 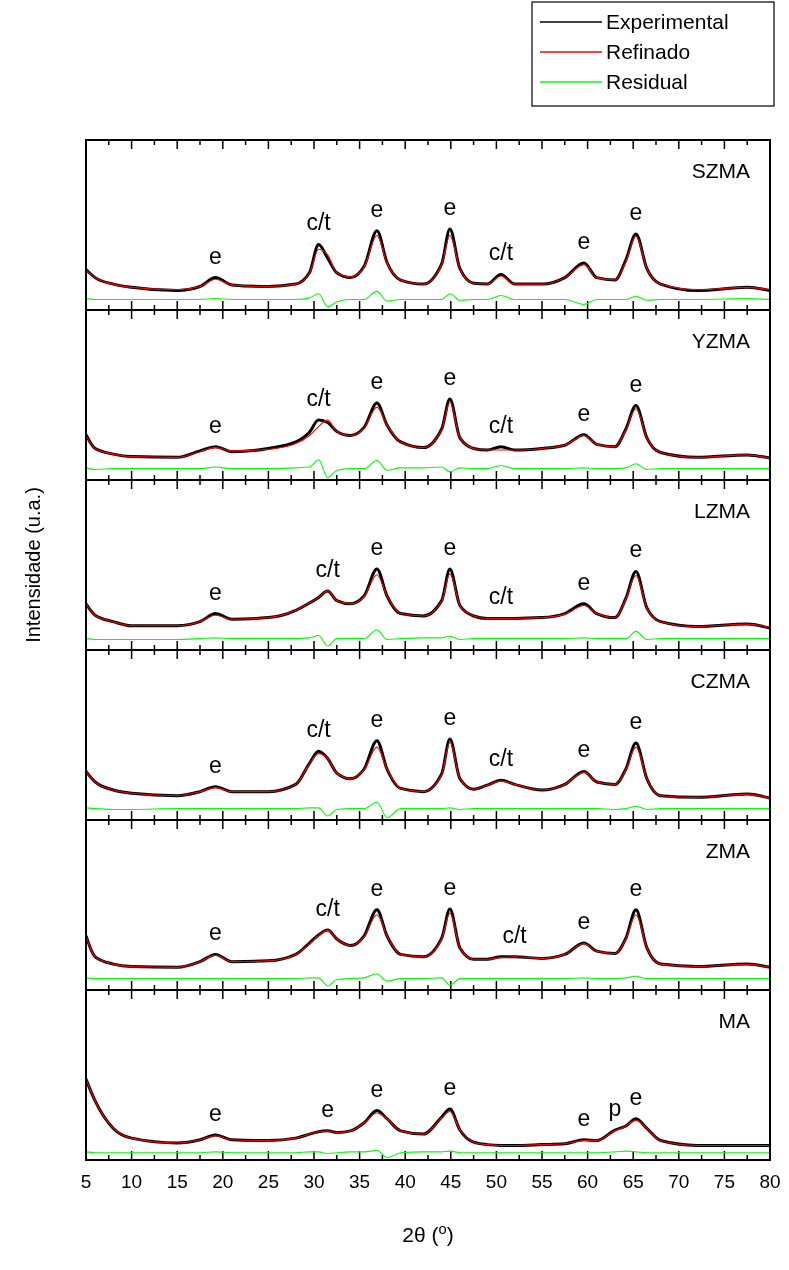 I want to click on legend-label: Residual, so click(x=647, y=82).